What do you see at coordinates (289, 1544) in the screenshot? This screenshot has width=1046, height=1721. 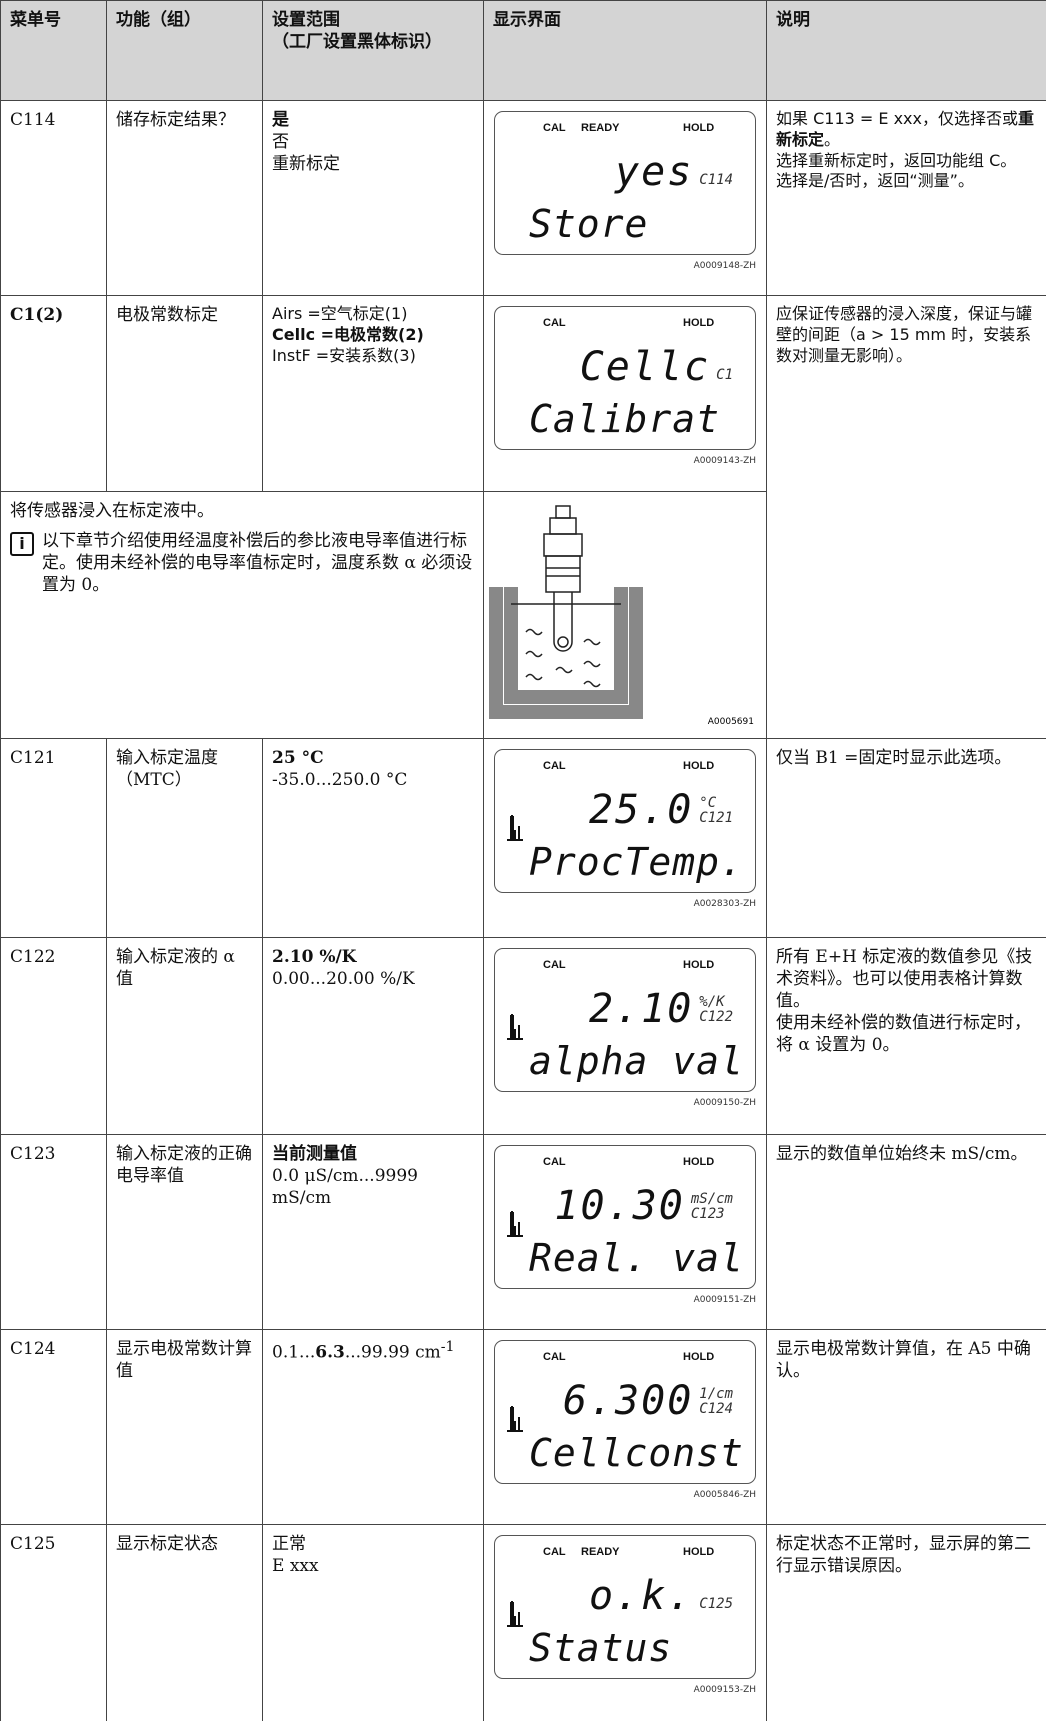 I see `range-item: 正常` at bounding box center [289, 1544].